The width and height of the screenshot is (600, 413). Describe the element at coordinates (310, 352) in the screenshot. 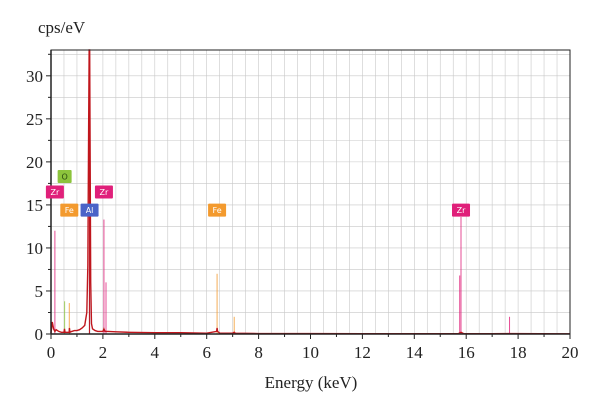

I see `x-tick-label: 10` at that location.